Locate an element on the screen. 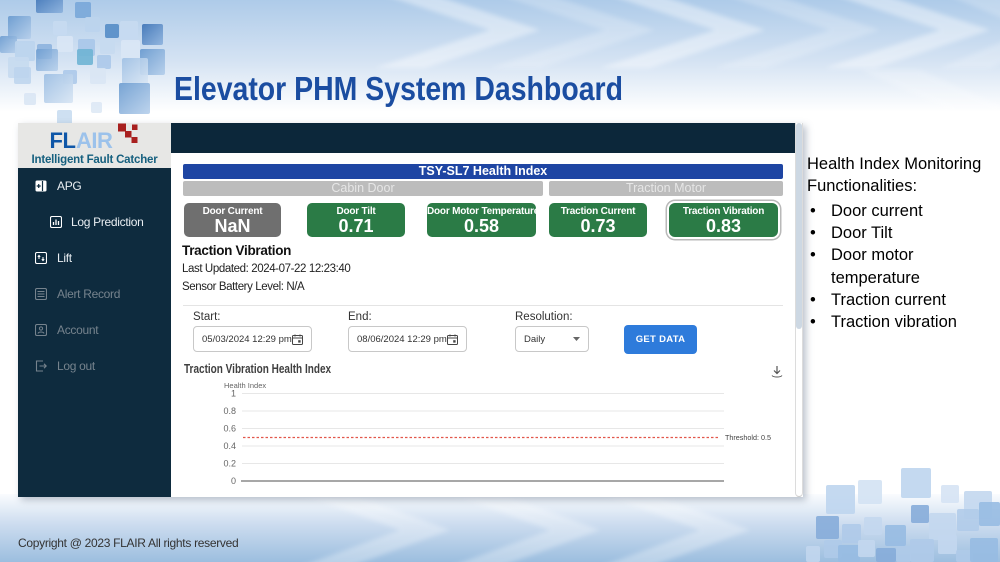  svg-text: 0.2 is located at coordinates (229, 464).